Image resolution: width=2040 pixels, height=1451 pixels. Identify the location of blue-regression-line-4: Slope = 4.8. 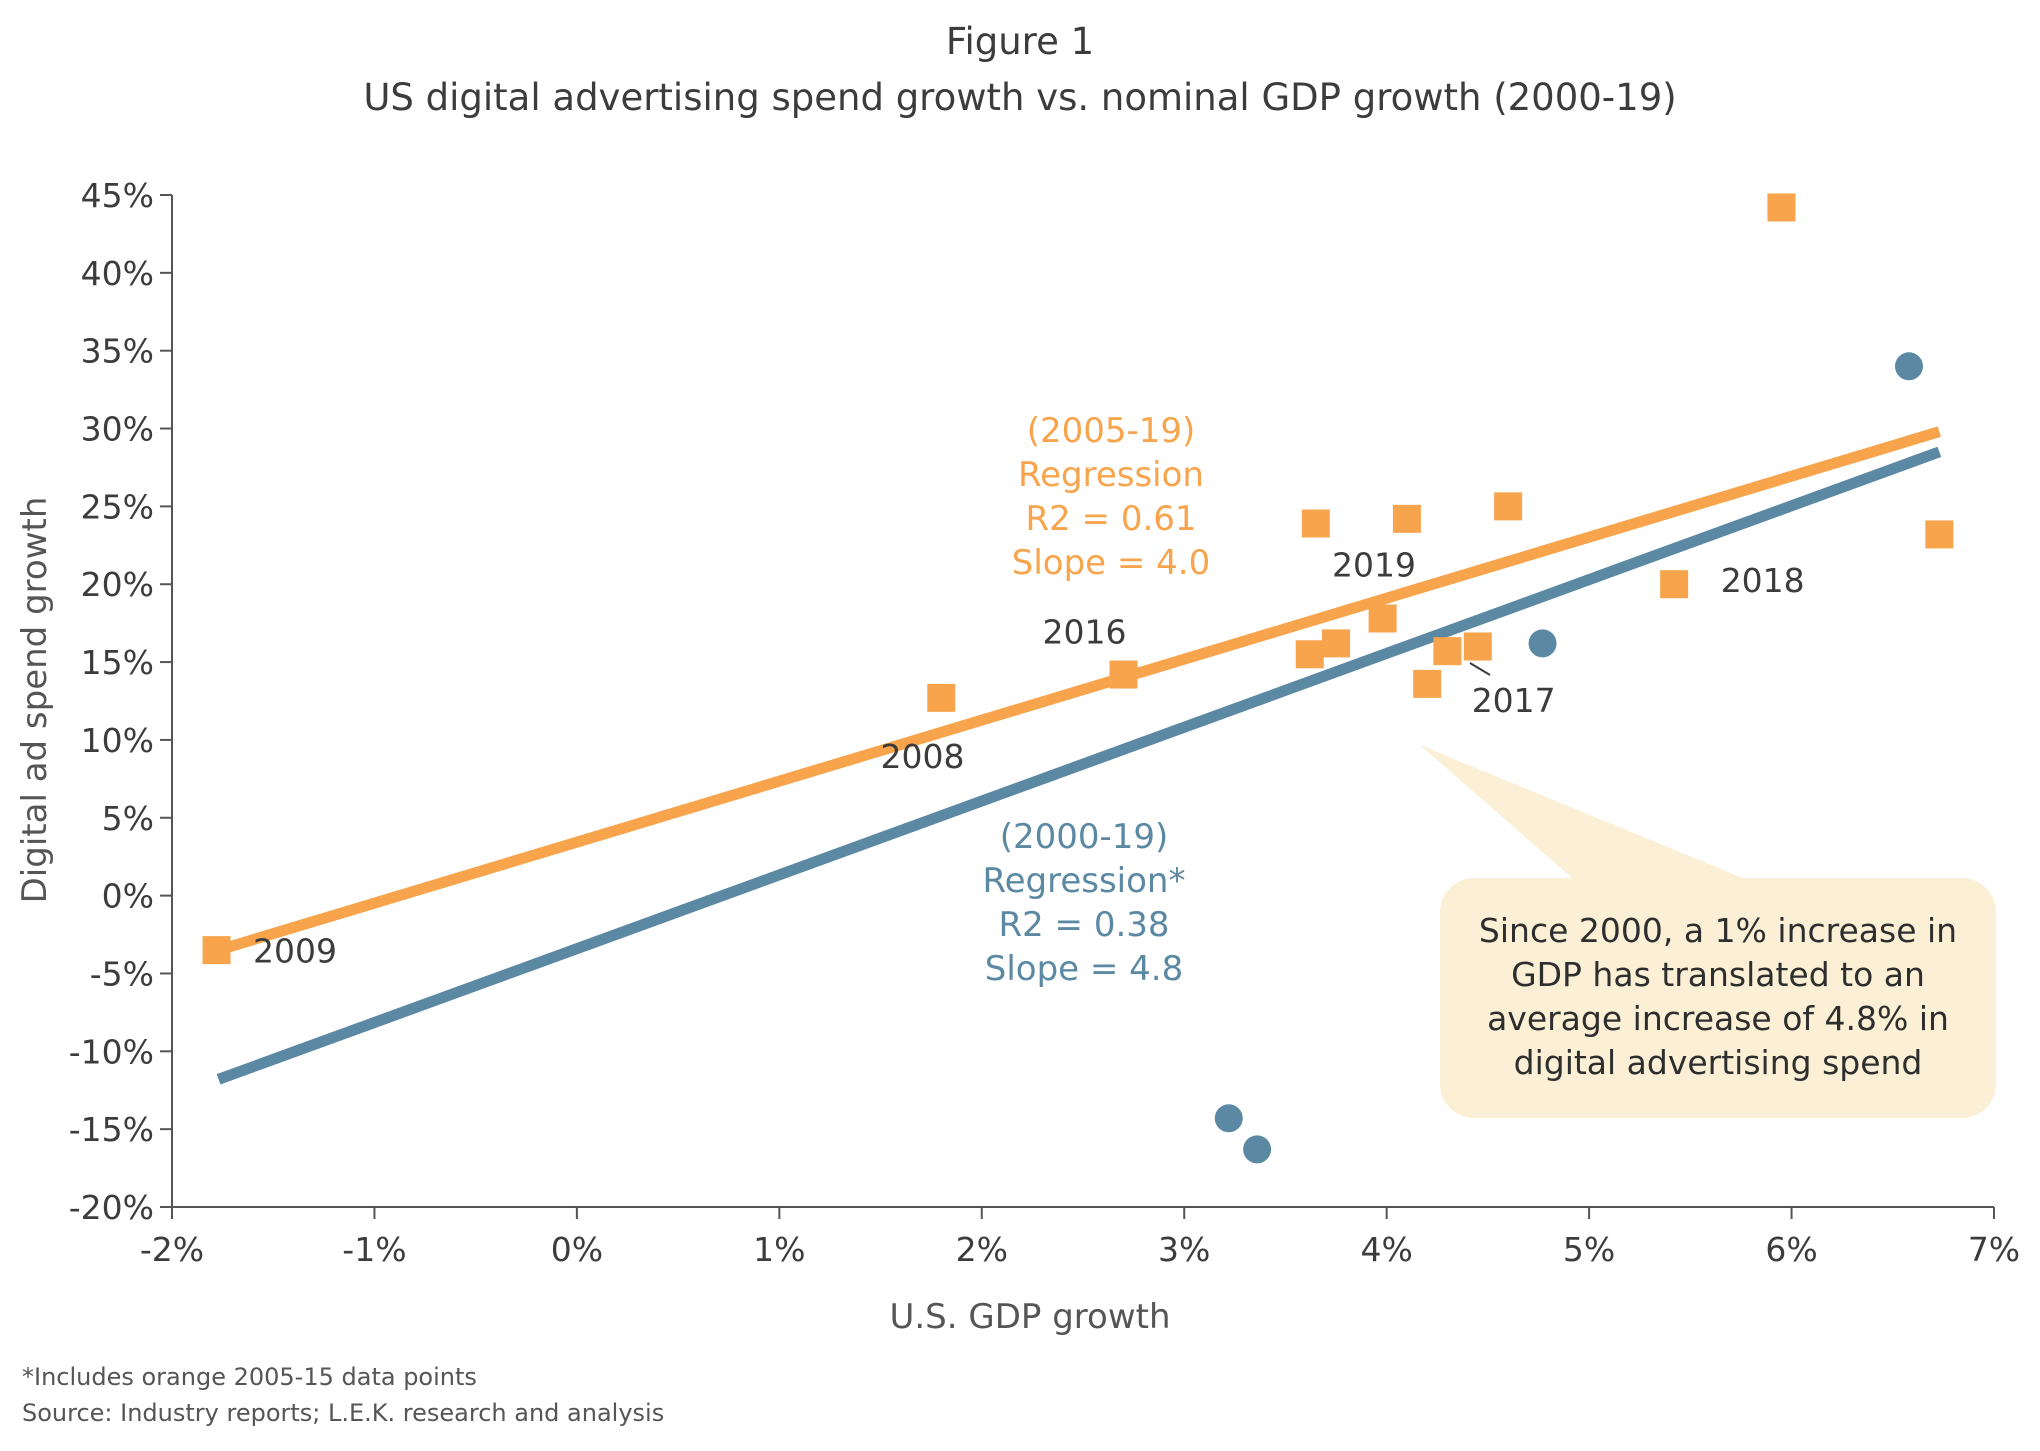
(1084, 969).